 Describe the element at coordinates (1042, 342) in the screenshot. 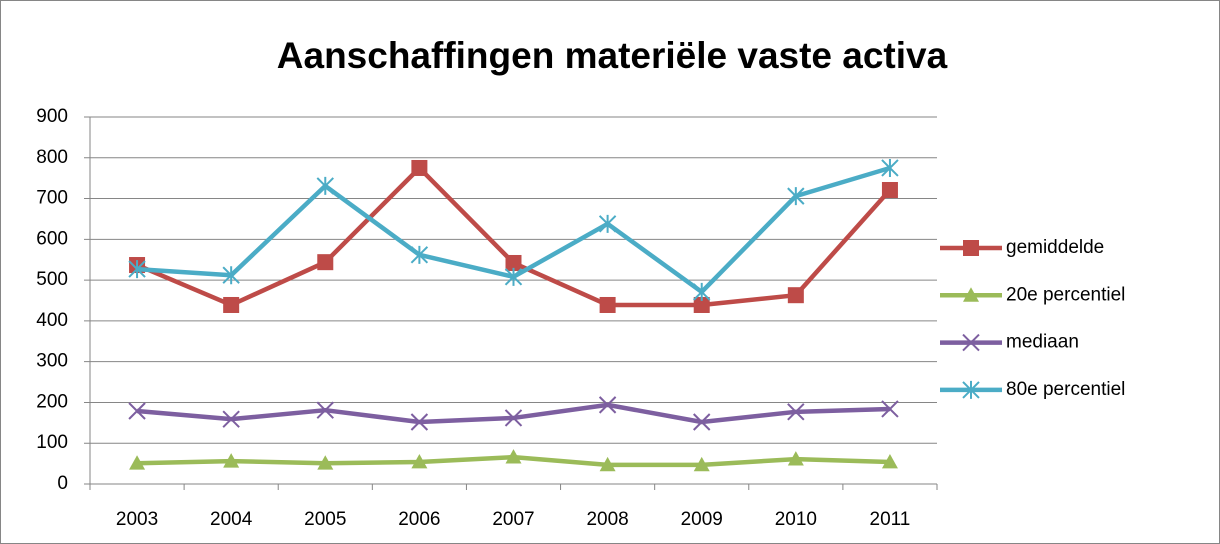

I see `legend-label: mediaan` at that location.